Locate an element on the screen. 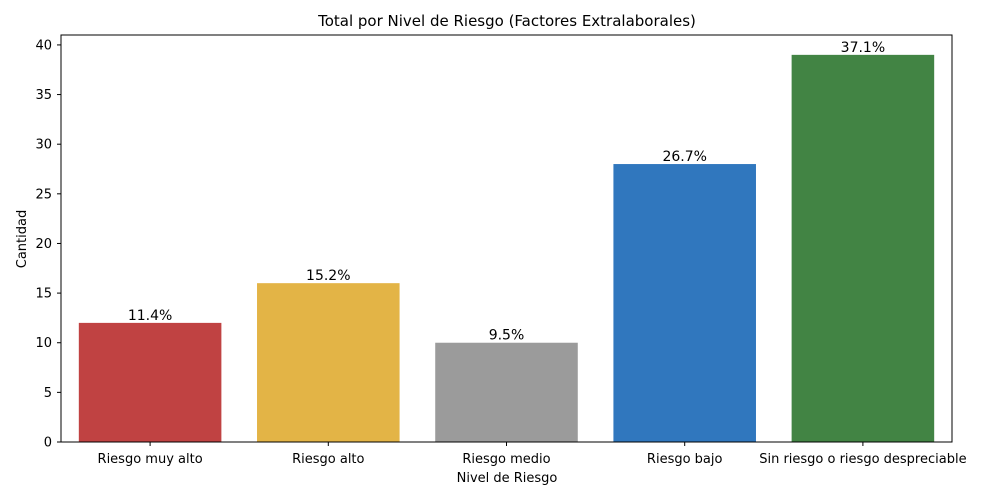 Image resolution: width=1000 pixels, height=500 pixels. y-tick-label: 25 is located at coordinates (43, 194).